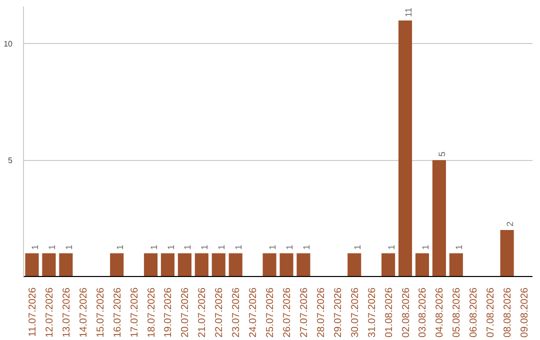 This screenshot has width=540, height=340. I want to click on x-tick-label: 01.08.2026, so click(389, 312).